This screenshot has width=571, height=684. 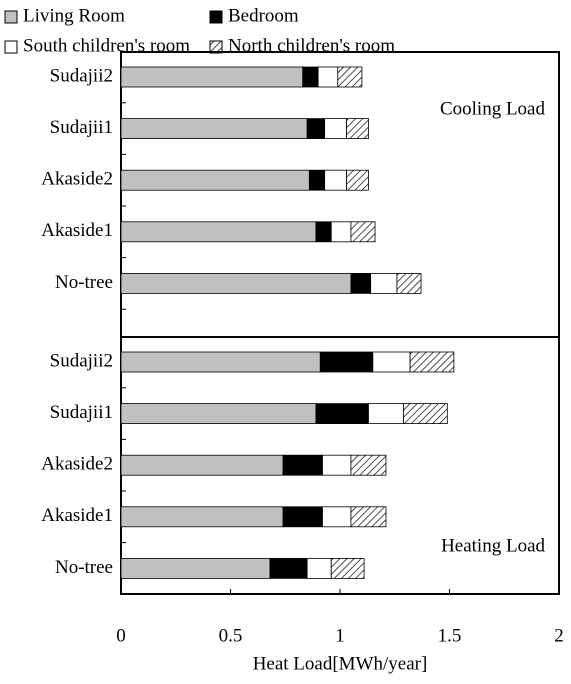 What do you see at coordinates (340, 635) in the screenshot?
I see `x-tick-label: 1` at bounding box center [340, 635].